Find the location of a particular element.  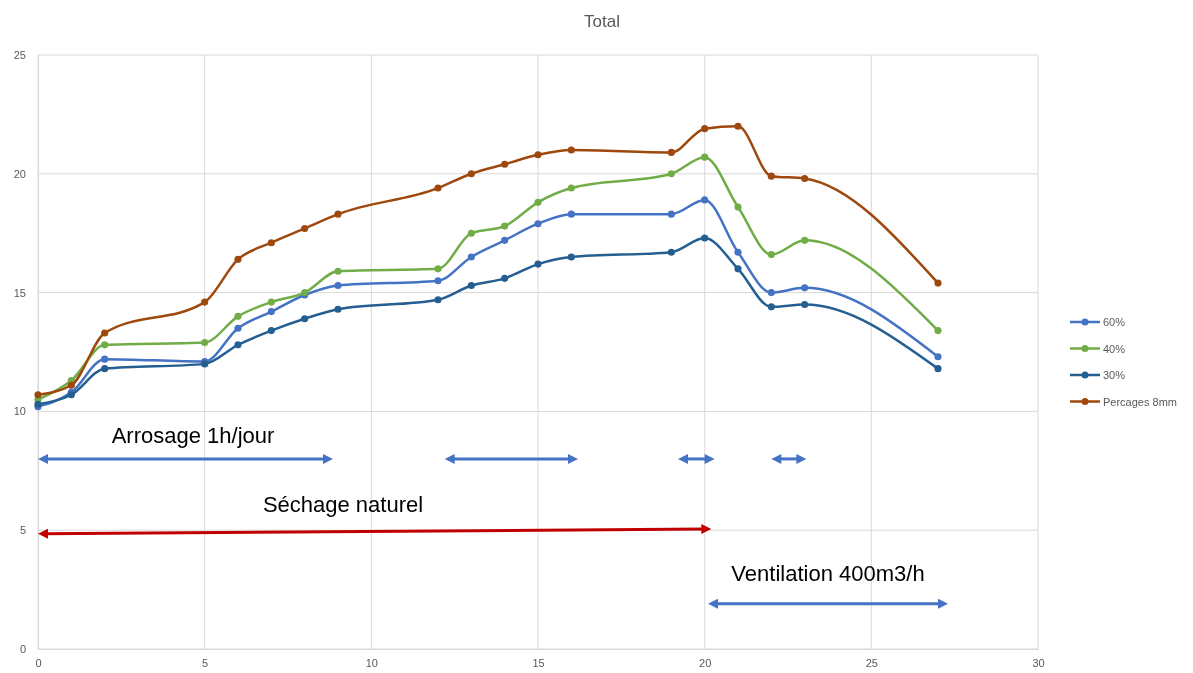

x-tick-label: 20 is located at coordinates (705, 662).